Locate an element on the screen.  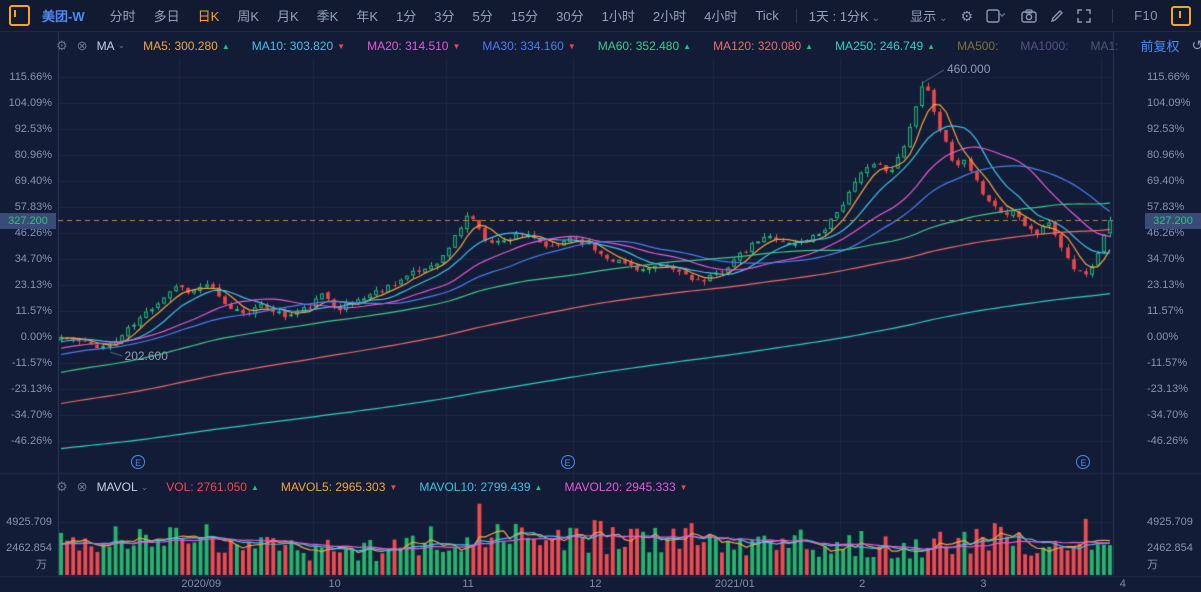
y-axis-label-right: 92.53% is located at coordinates (1166, 129).